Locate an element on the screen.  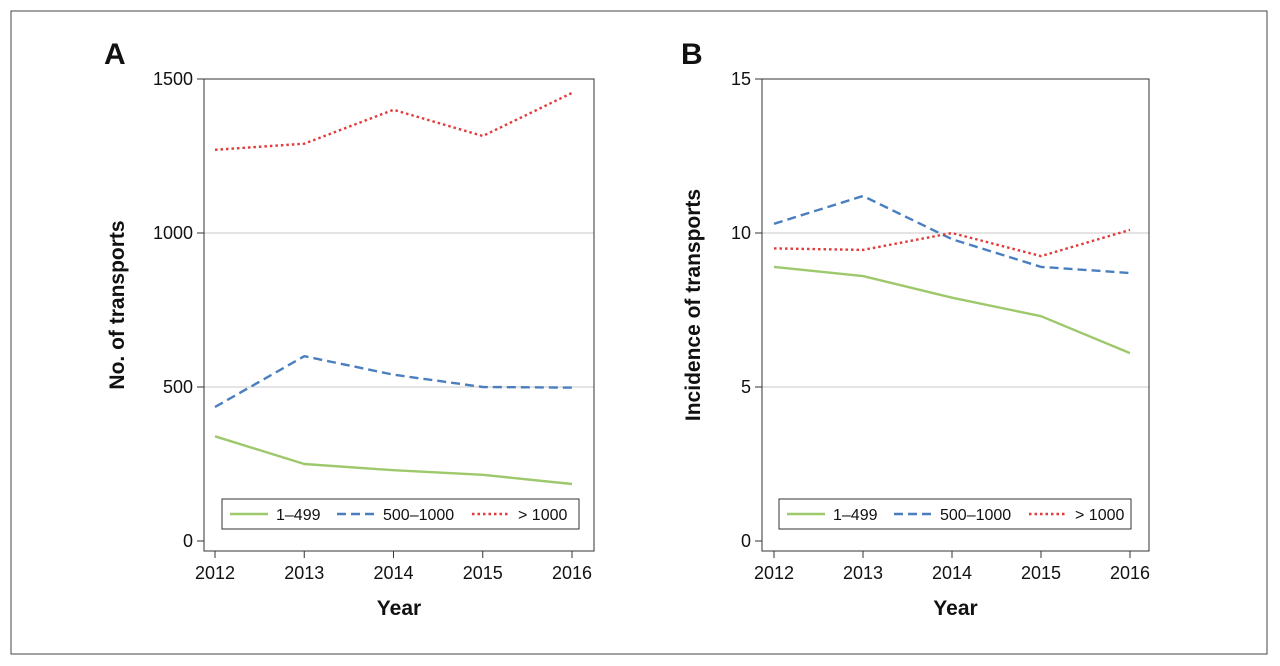
y-axis: 0 5 10 15 is located at coordinates (746, 310).